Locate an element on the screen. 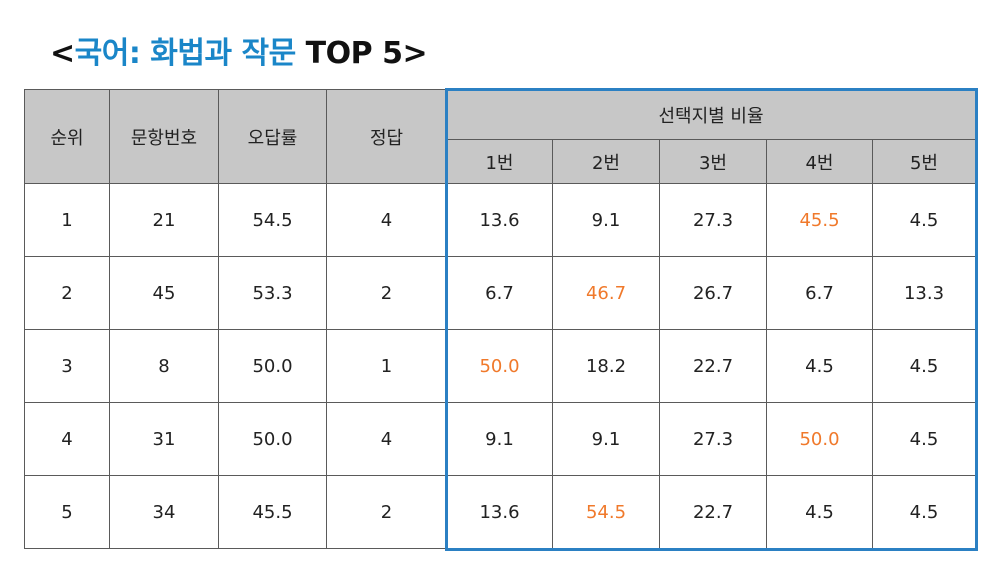 This screenshot has width=1000, height=578. header-rank: 순위 is located at coordinates (67, 136).